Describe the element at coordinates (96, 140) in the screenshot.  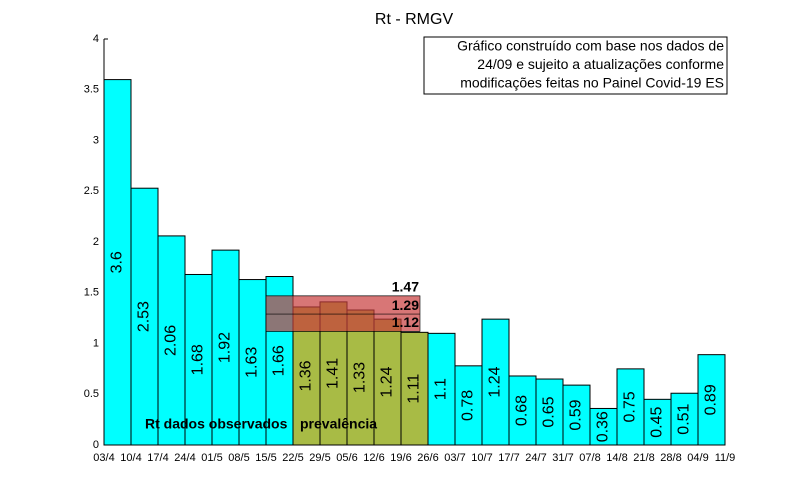
I see `y-tick-label: 3` at that location.